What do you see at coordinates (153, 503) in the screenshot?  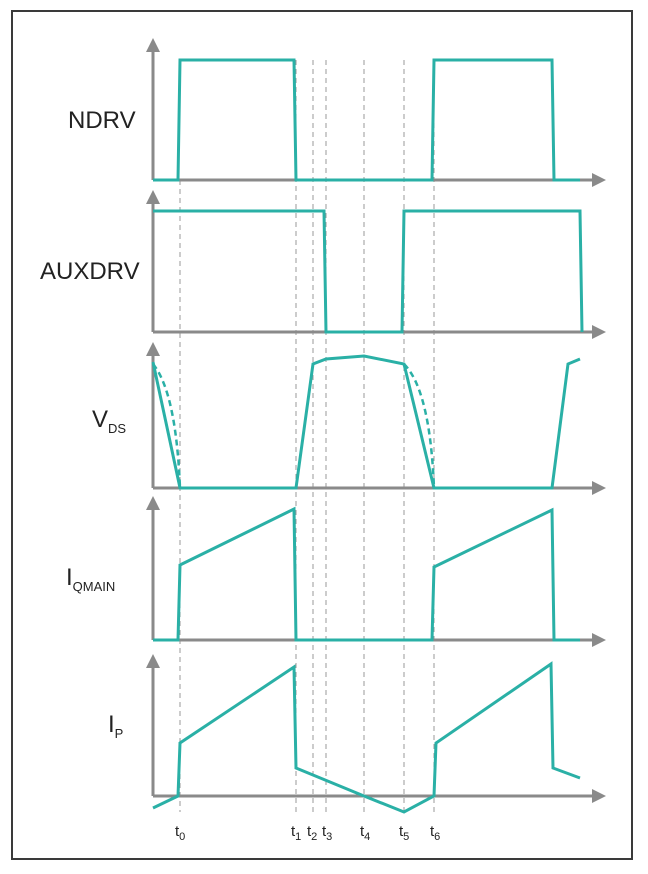 I see `iqmain-y-arrow` at bounding box center [153, 503].